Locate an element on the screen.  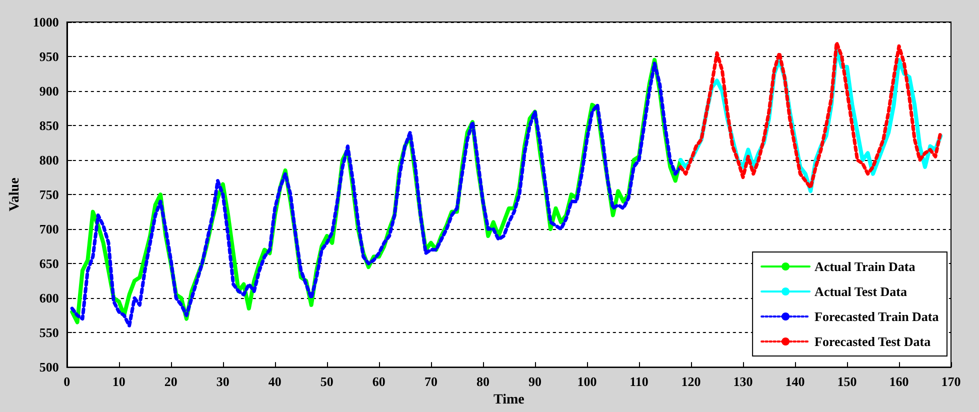
x-tick-label: 90 is located at coordinates (535, 382).